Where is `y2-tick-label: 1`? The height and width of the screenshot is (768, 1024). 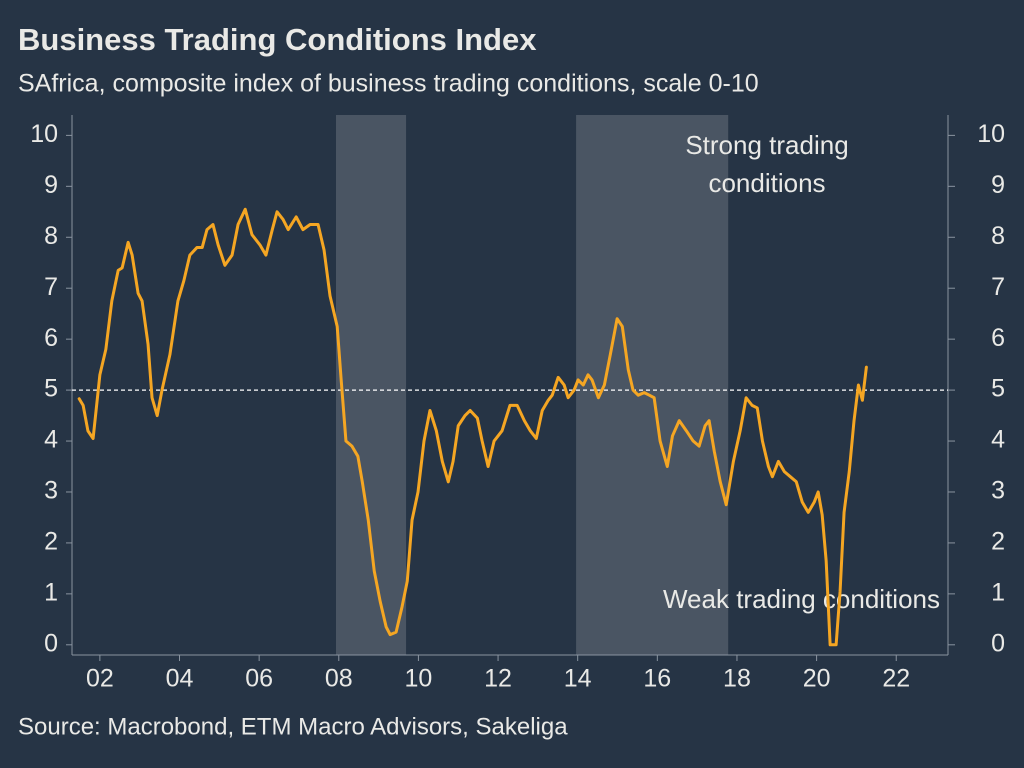 y2-tick-label: 1 is located at coordinates (998, 592).